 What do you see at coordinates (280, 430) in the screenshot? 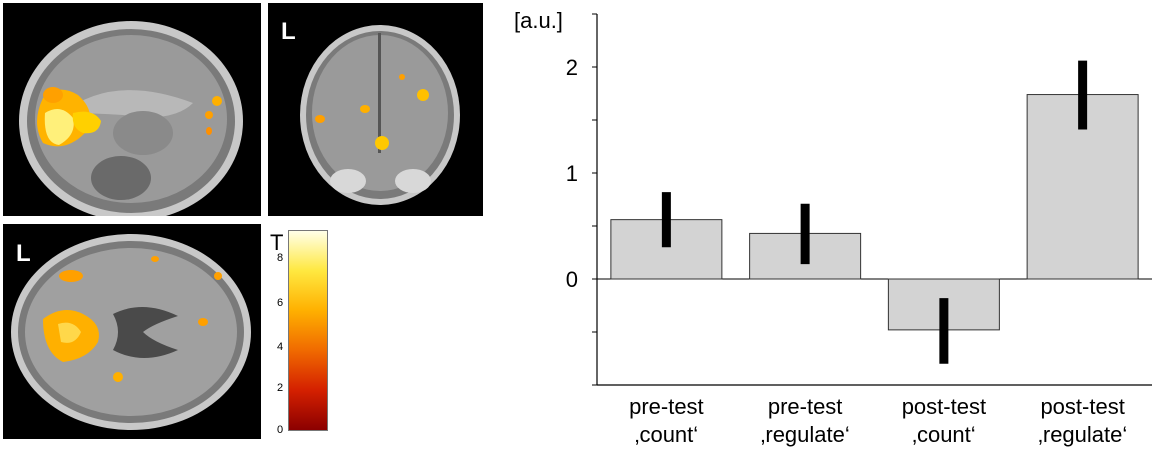
I see `colorbar-tick-0: 0` at bounding box center [280, 430].